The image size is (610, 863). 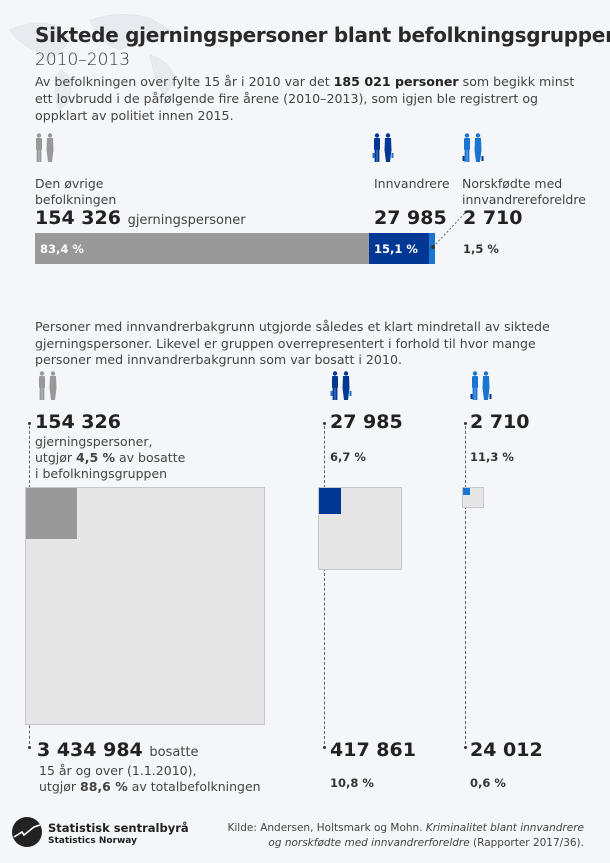 I want to click on offenders-immigrants-share: 6,7 %, so click(x=348, y=457).